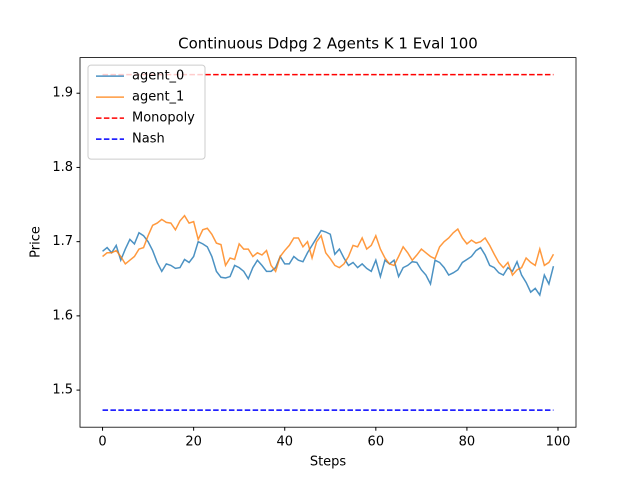  Describe the element at coordinates (158, 76) in the screenshot. I see `legend-label: agent_0` at that location.